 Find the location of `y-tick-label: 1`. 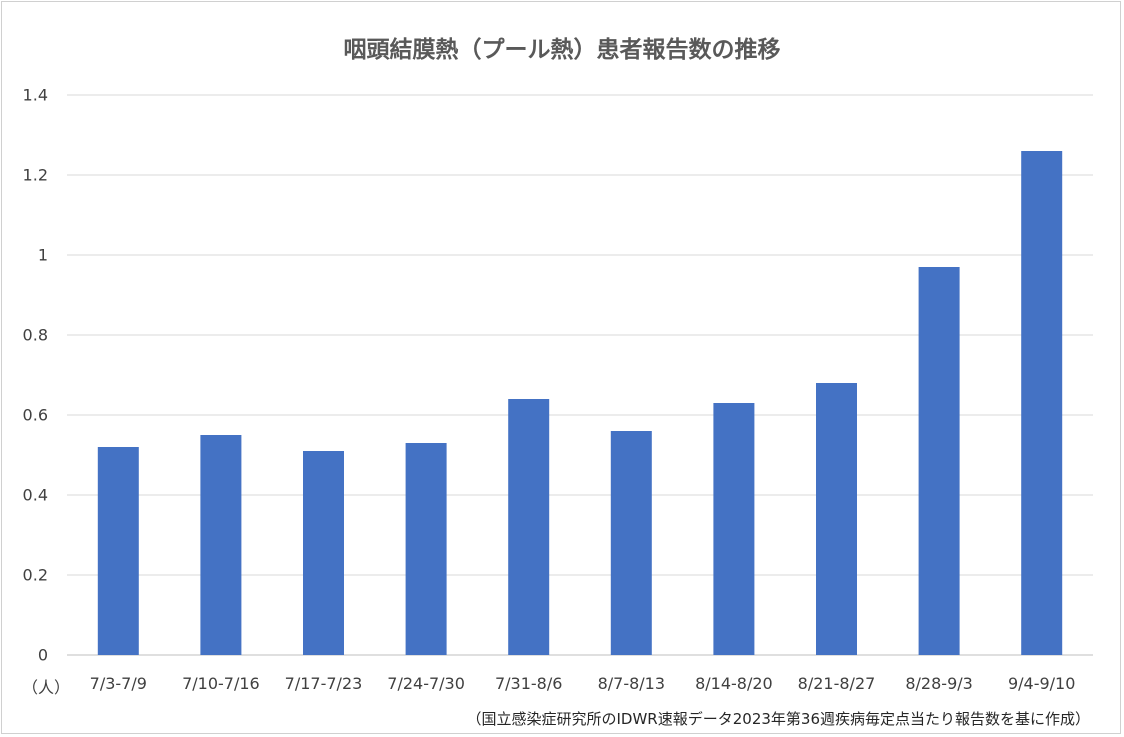

y-tick-label: 1 is located at coordinates (42, 255).